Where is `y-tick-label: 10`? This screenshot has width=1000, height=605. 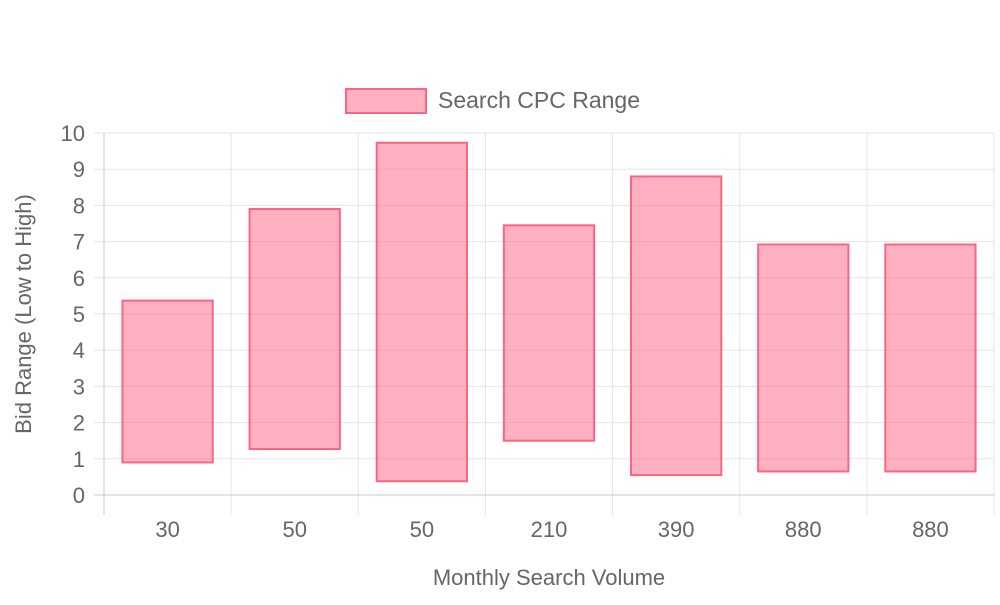
y-tick-label: 10 is located at coordinates (73, 133).